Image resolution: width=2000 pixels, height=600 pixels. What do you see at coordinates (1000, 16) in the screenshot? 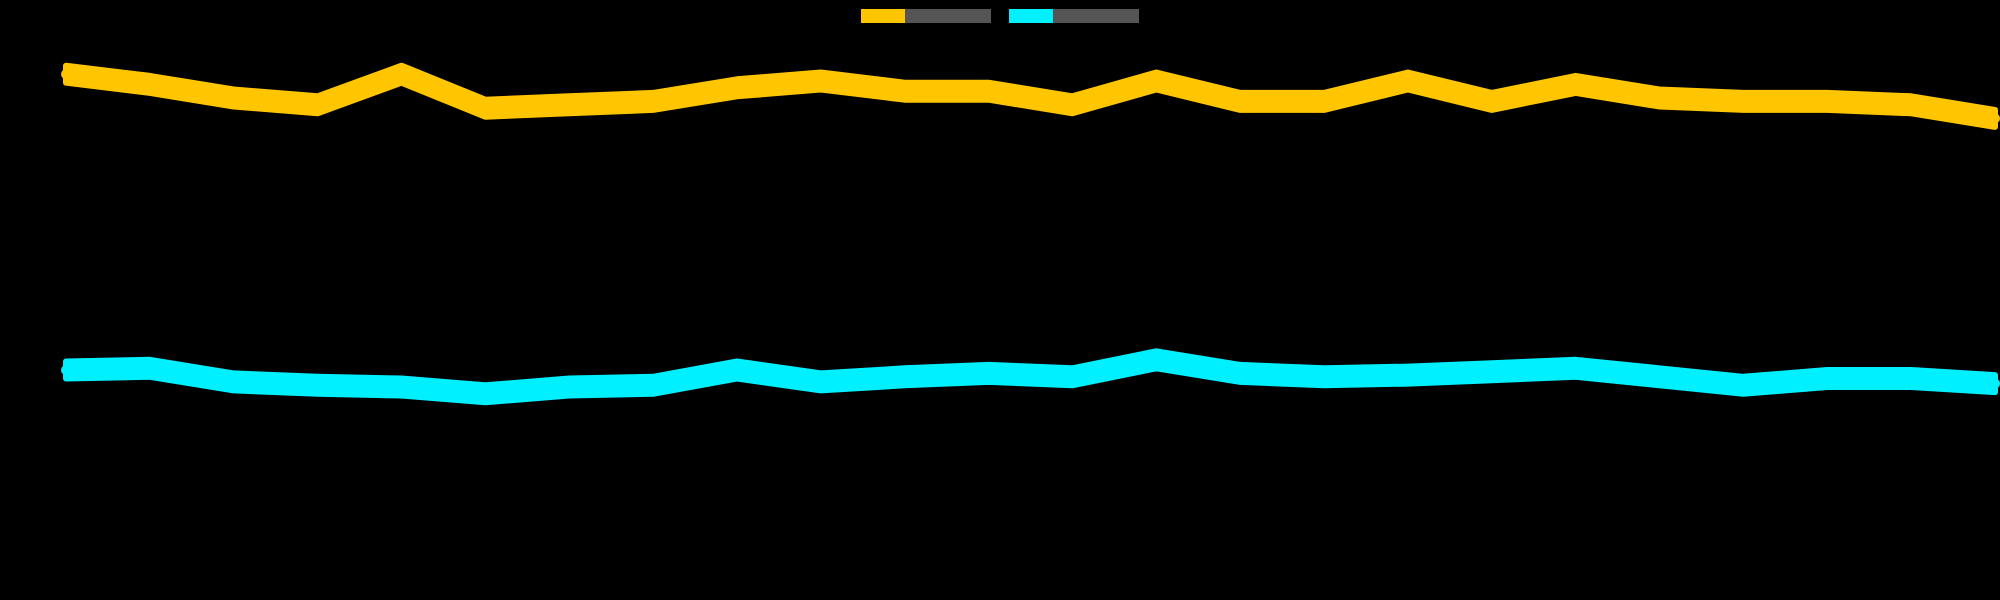
I see `chart-legend` at bounding box center [1000, 16].